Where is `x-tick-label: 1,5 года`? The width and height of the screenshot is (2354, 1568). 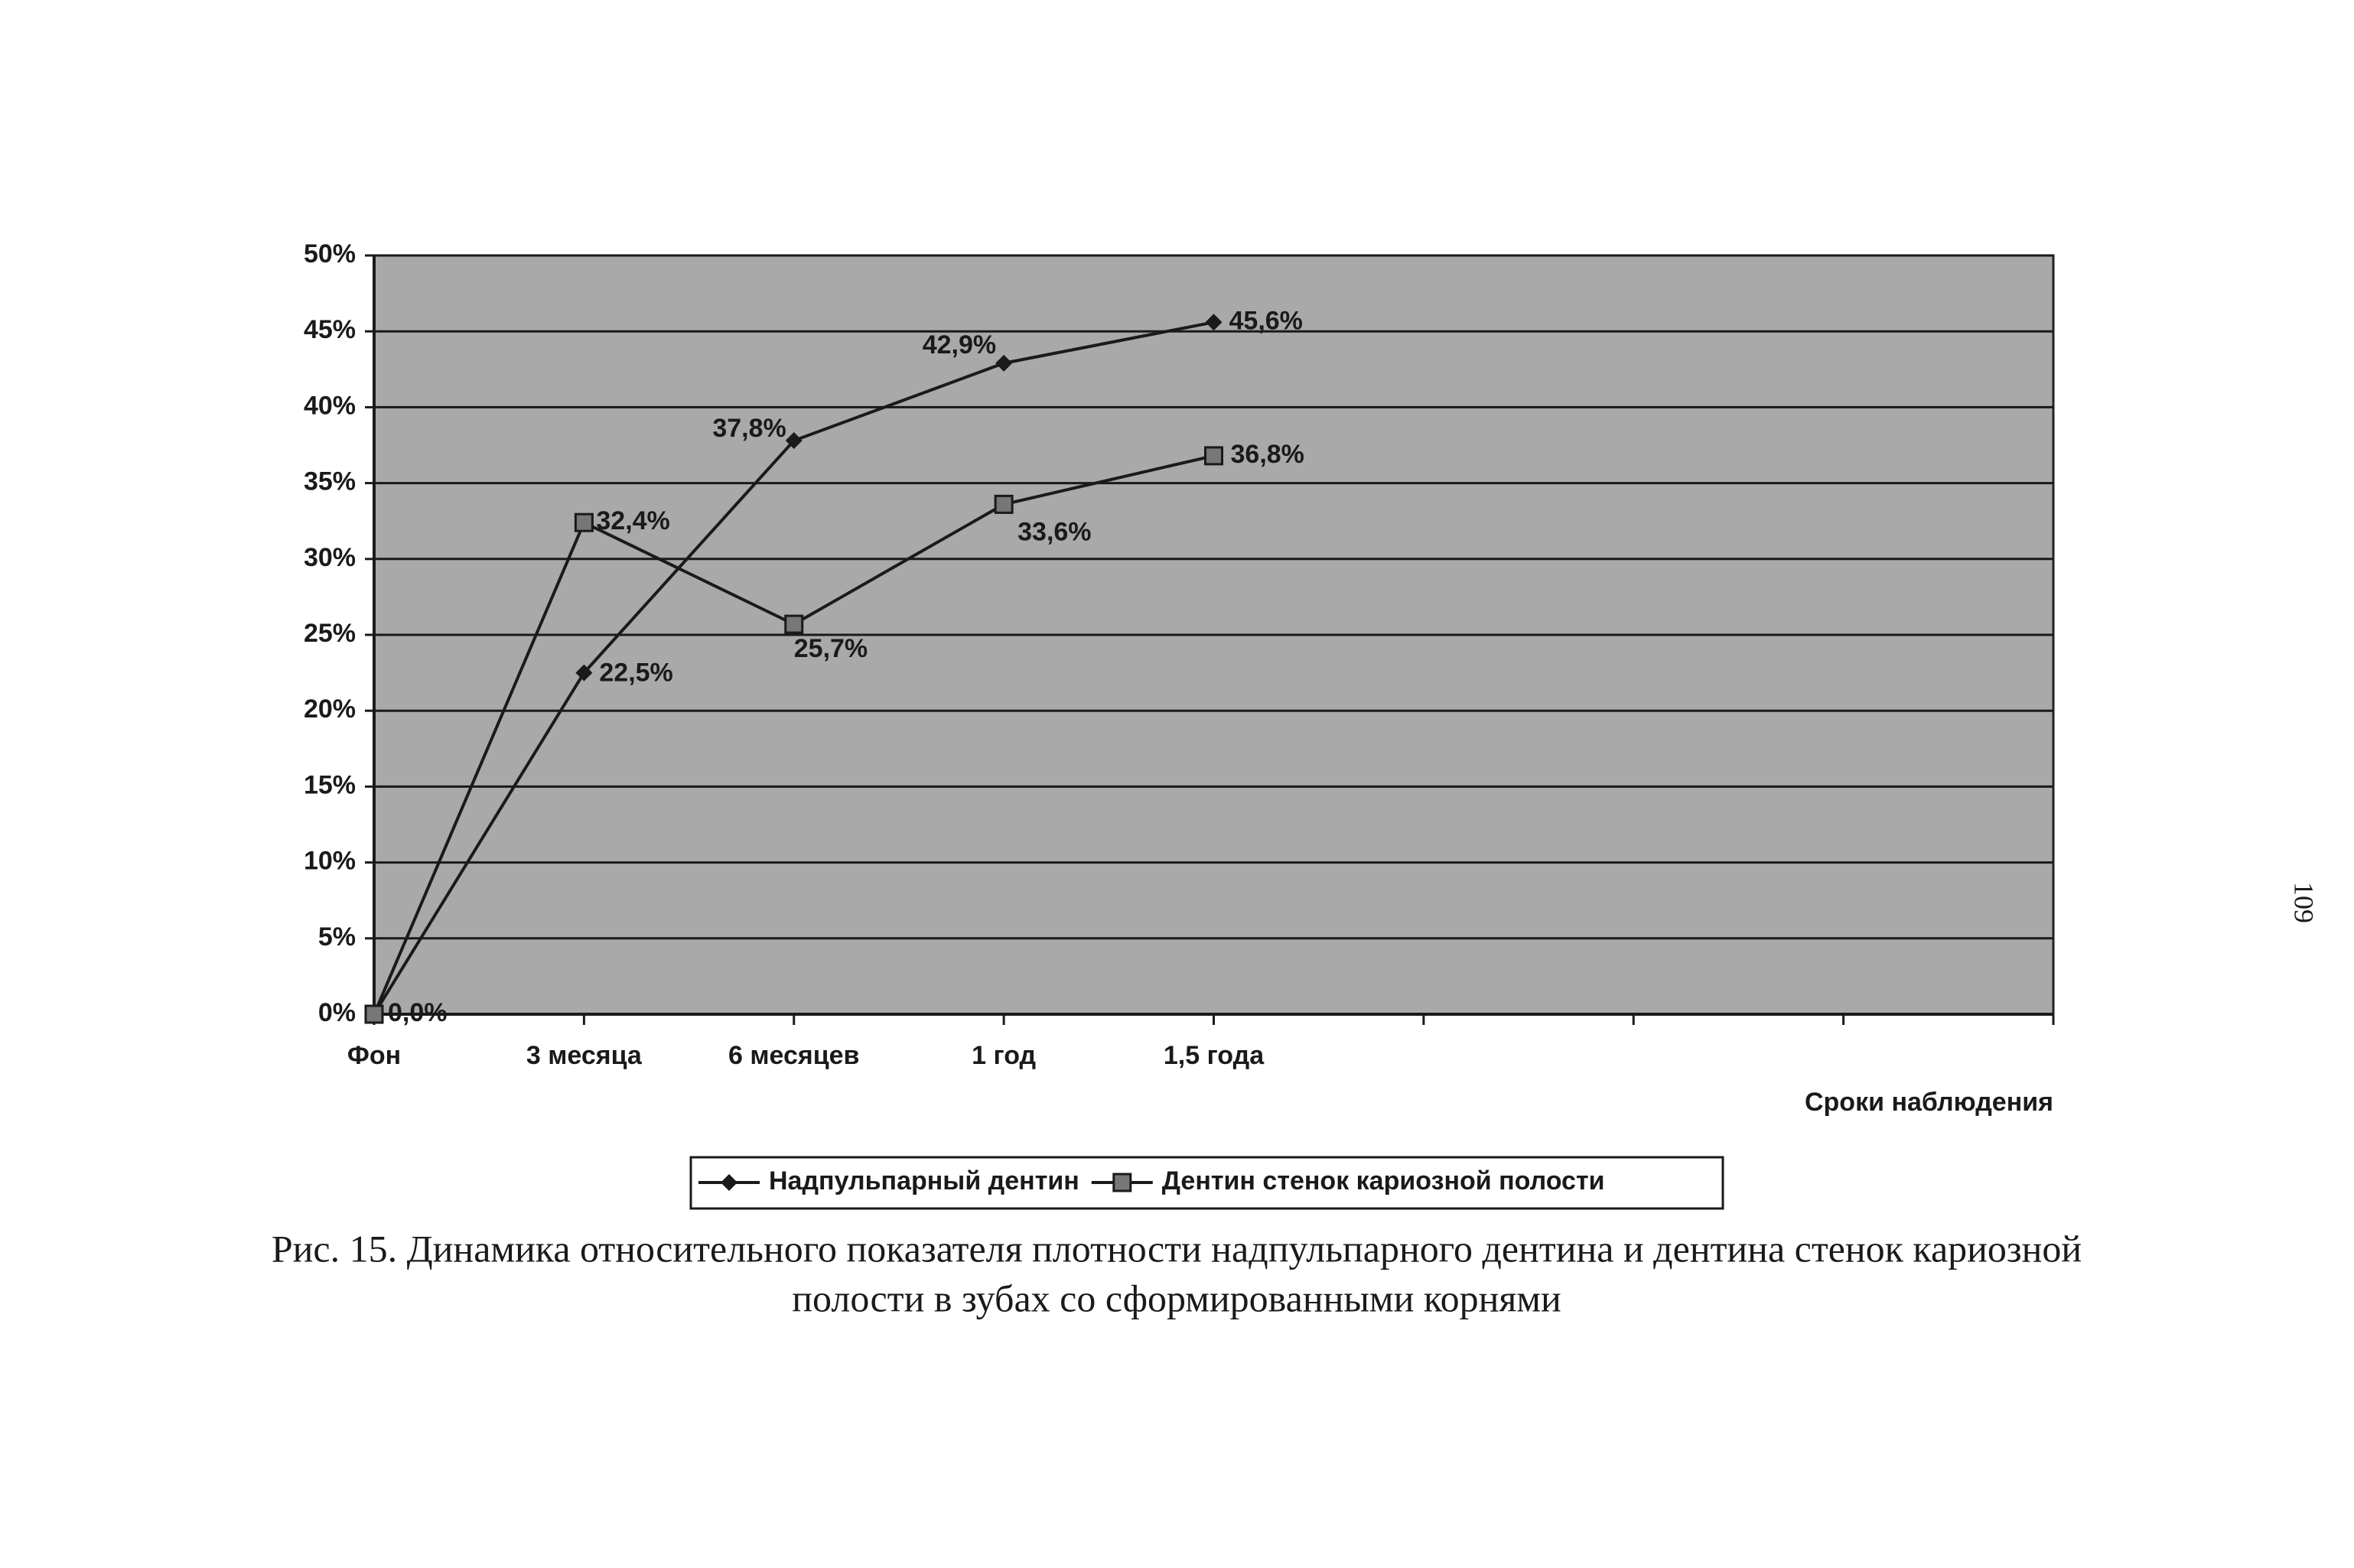
x-tick-label: 1,5 года is located at coordinates (1214, 1055).